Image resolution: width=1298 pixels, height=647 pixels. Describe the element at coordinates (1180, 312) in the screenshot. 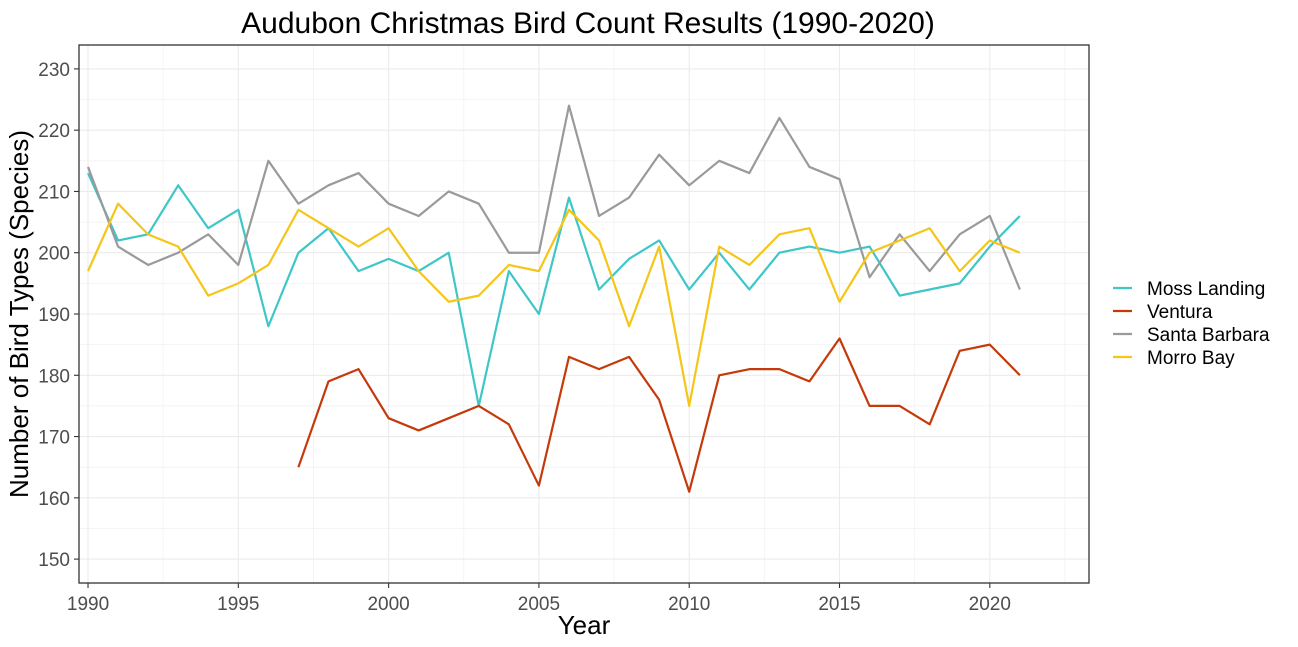

I see `legend-label-ventura: Ventura` at that location.